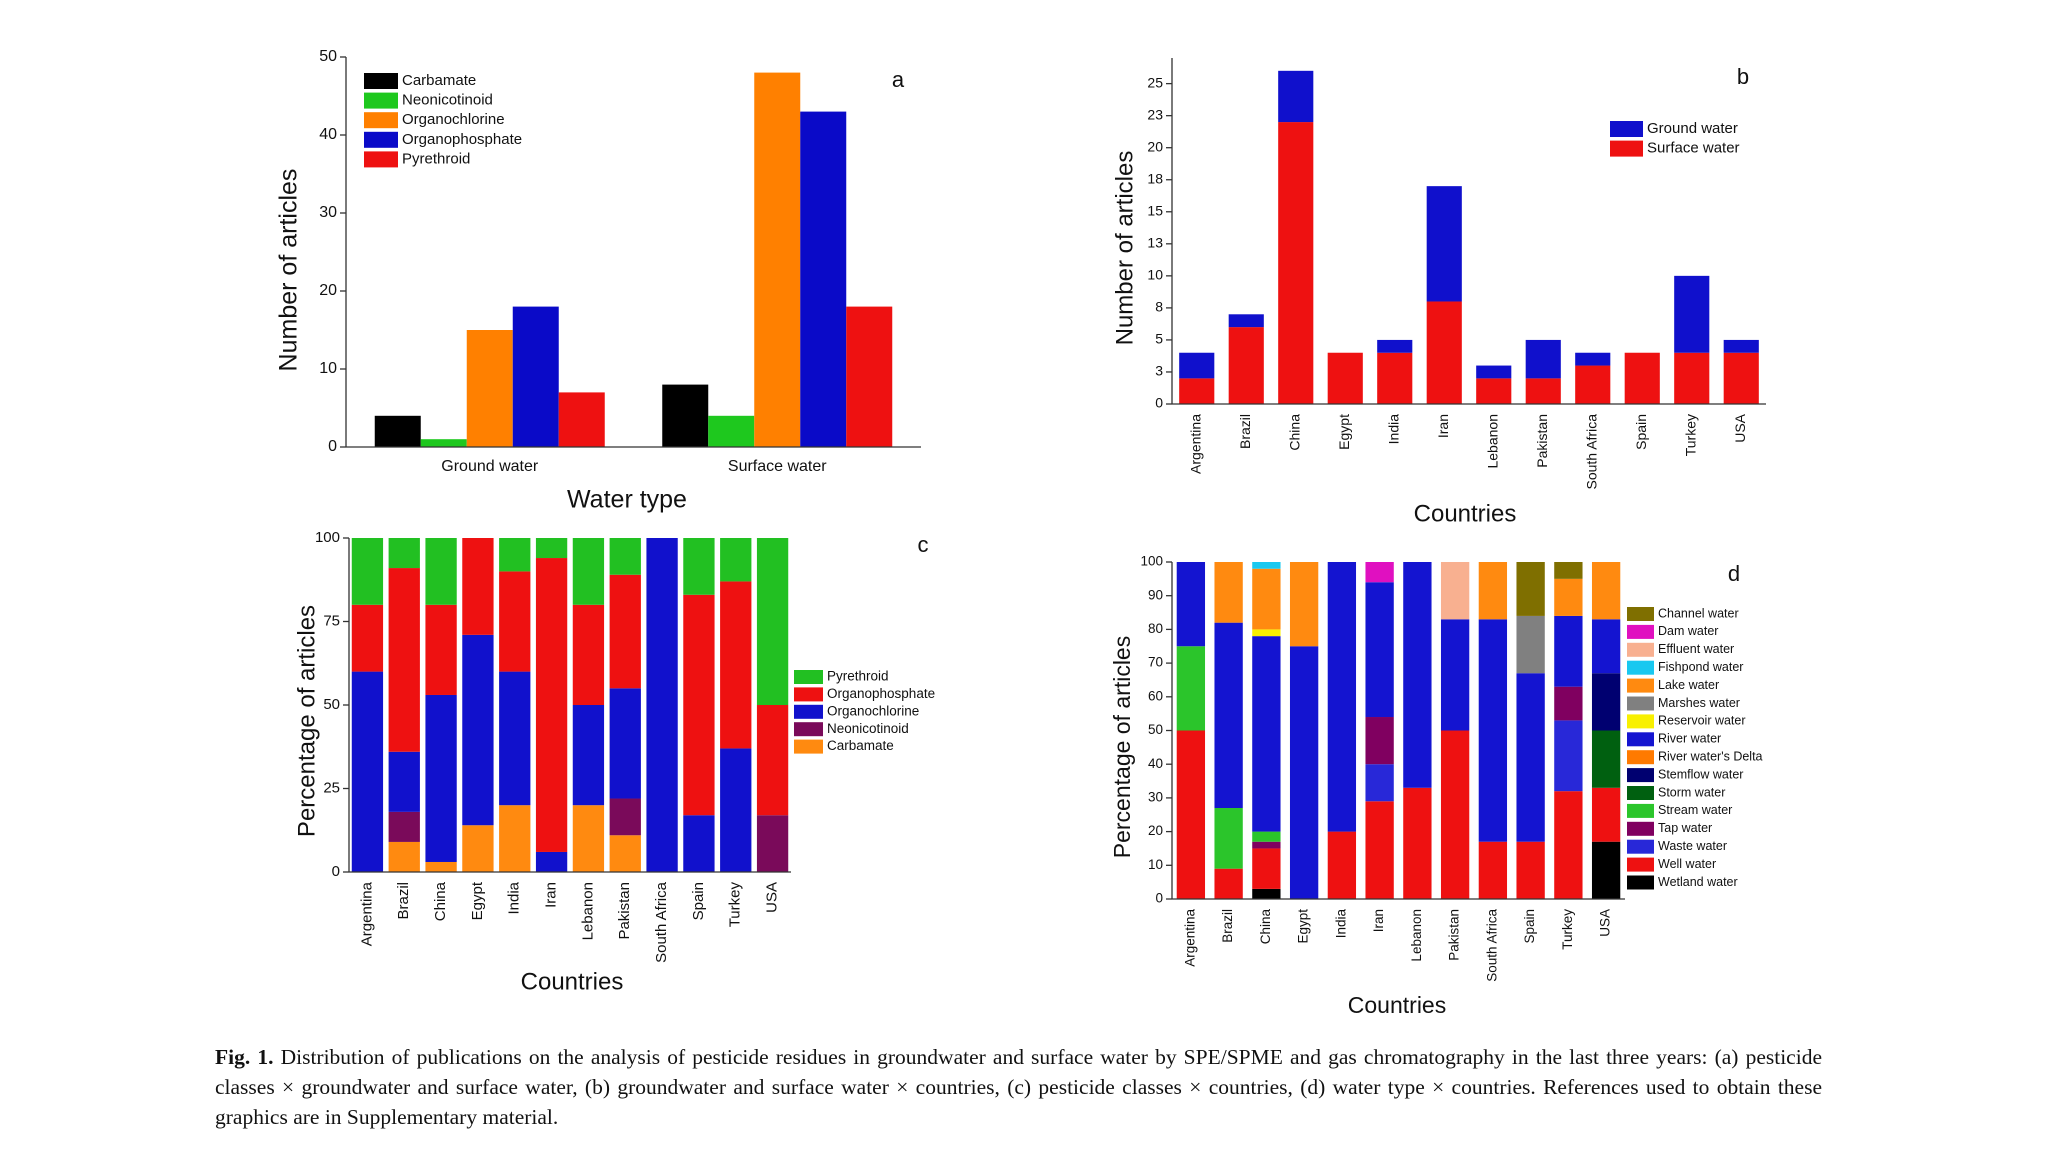 The width and height of the screenshot is (2048, 1152). I want to click on x-tick-label: Egypt, so click(1303, 926).